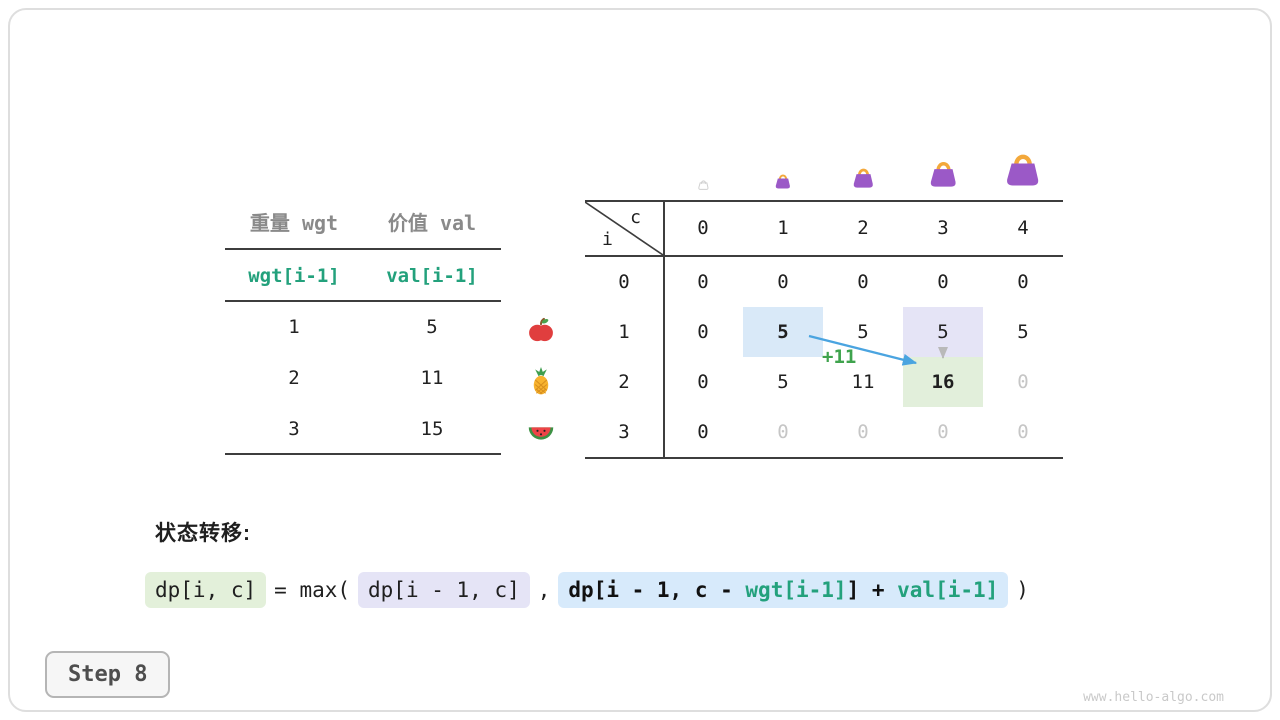 Image resolution: width=1280 pixels, height=720 pixels. Describe the element at coordinates (624, 432) in the screenshot. I see `dp-row-label: 3` at that location.